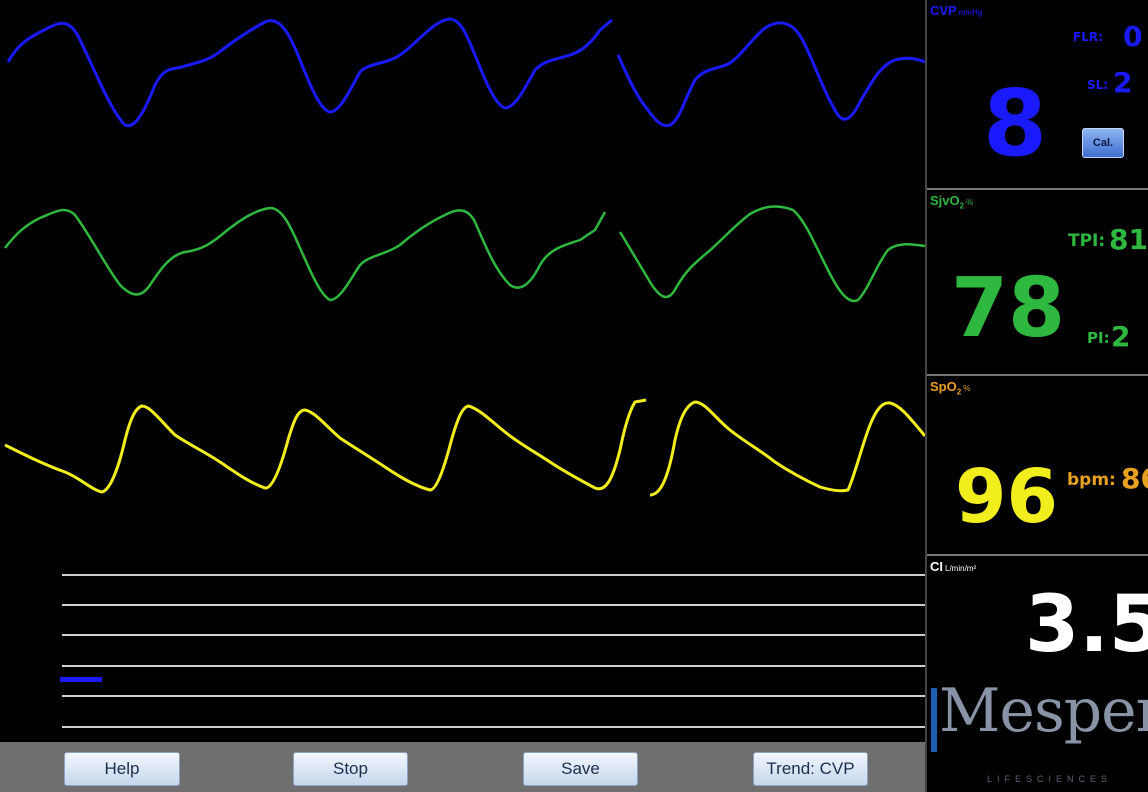  What do you see at coordinates (325, 446) in the screenshot?
I see `spo2-waveform` at bounding box center [325, 446].